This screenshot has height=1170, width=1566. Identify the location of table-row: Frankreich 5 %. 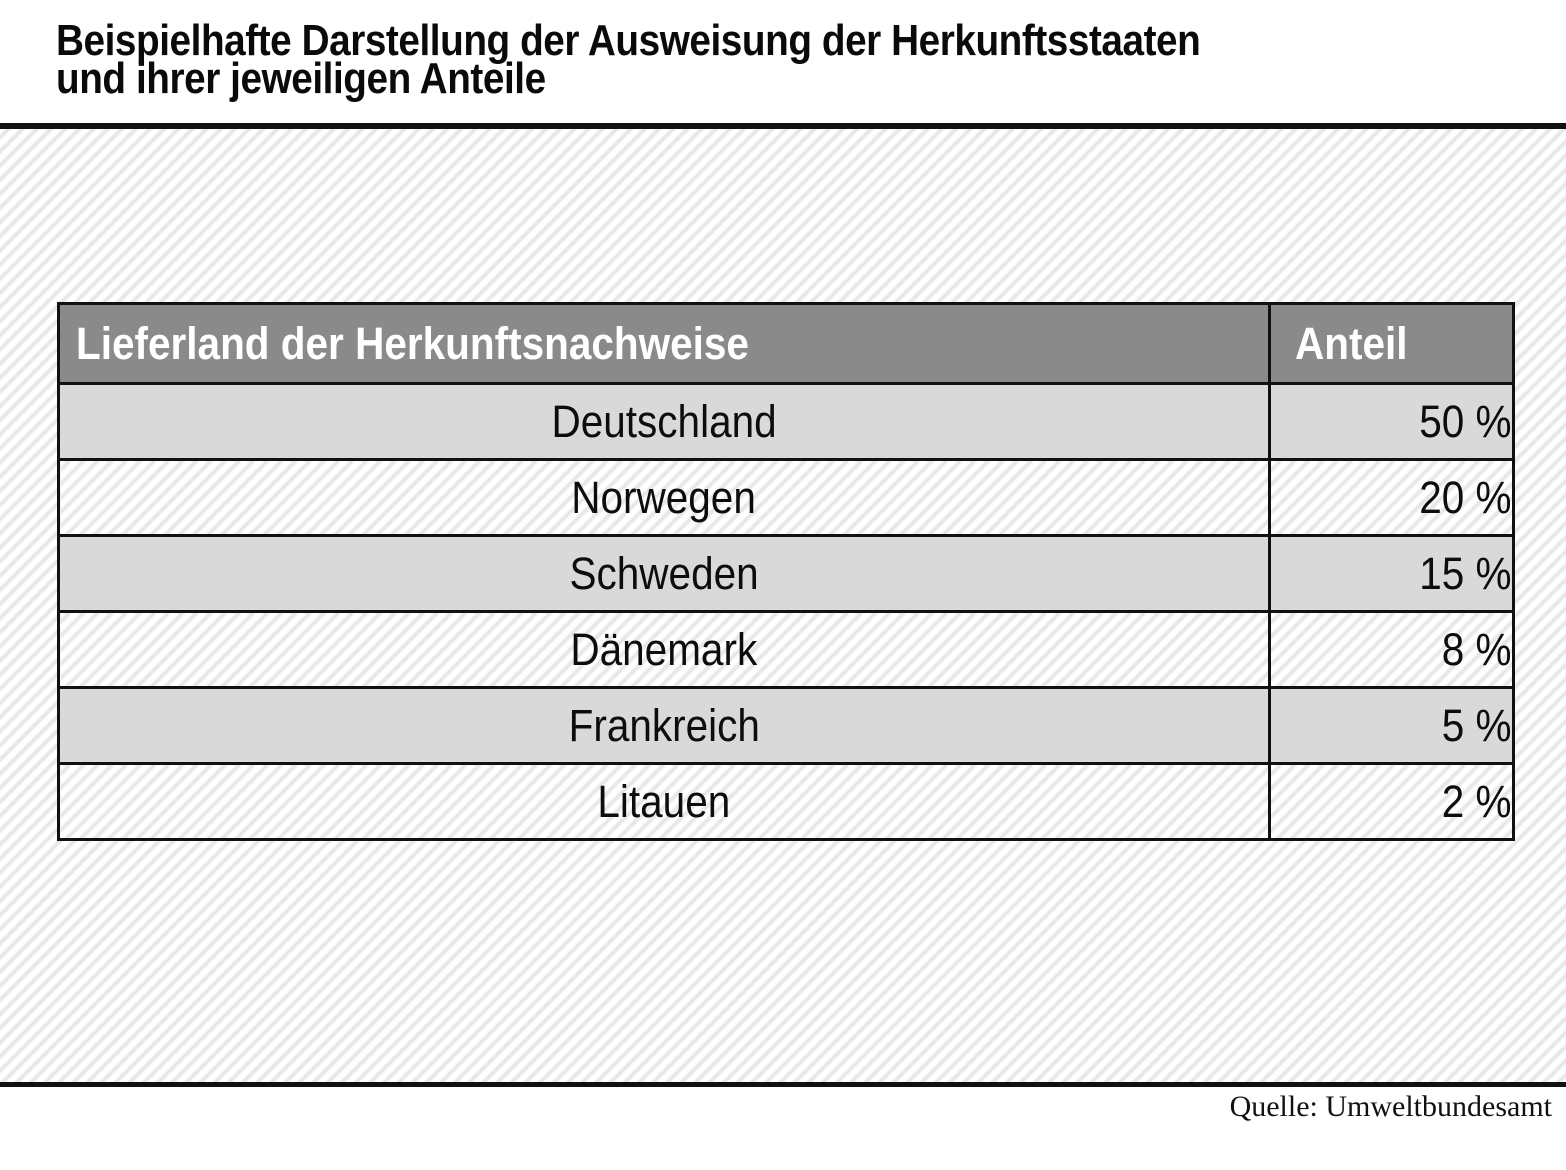
(786, 725).